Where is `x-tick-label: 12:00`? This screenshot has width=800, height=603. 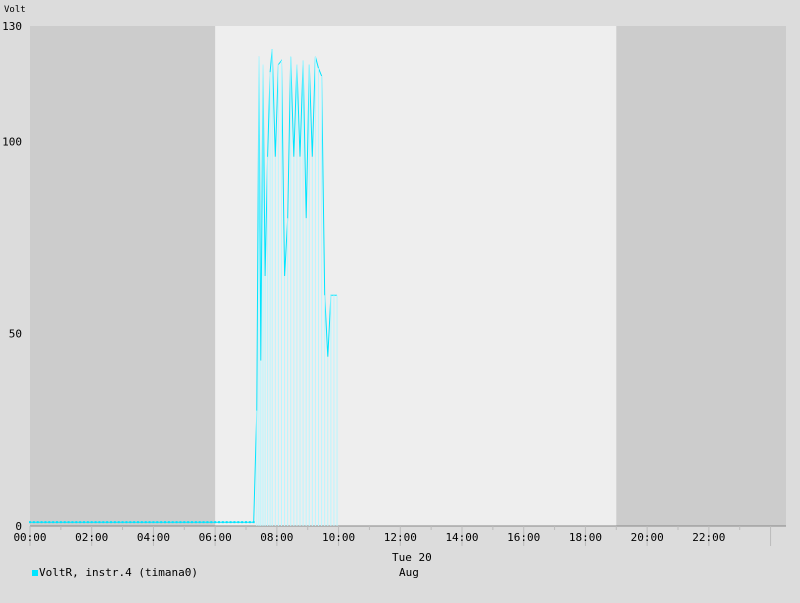 x-tick-label: 12:00 is located at coordinates (400, 537).